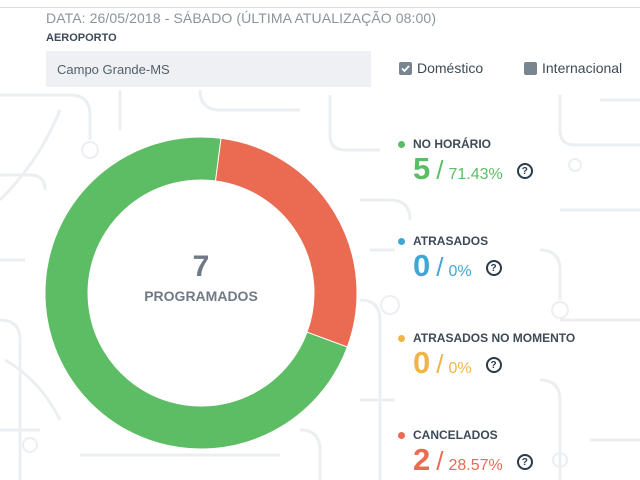 Image resolution: width=640 pixels, height=480 pixels. What do you see at coordinates (450, 68) in the screenshot?
I see `domestic-label: Doméstico` at bounding box center [450, 68].